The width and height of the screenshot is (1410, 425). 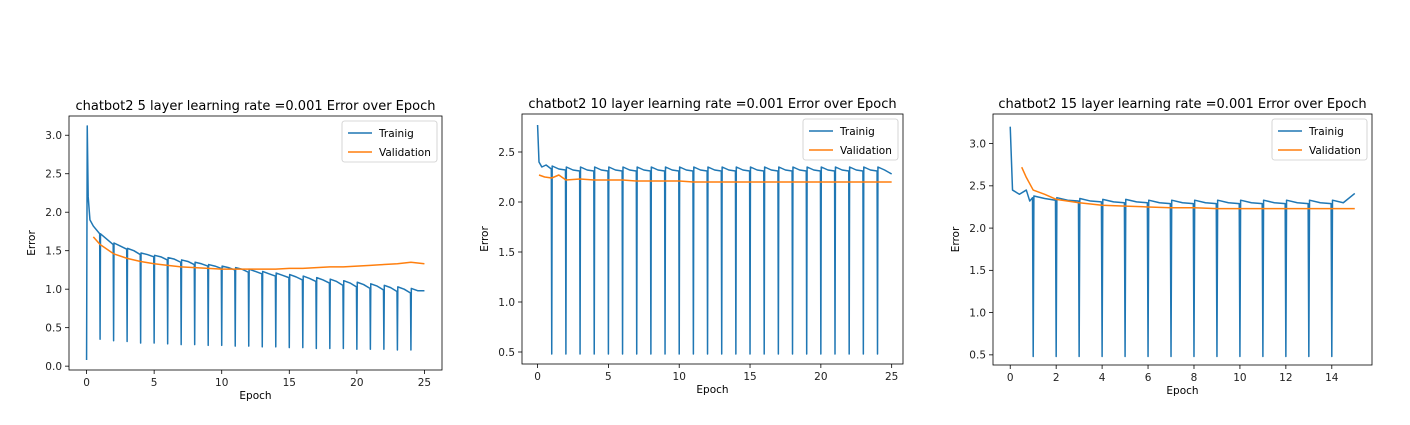 What do you see at coordinates (1056, 378) in the screenshot?
I see `x-tick-label: 2` at bounding box center [1056, 378].